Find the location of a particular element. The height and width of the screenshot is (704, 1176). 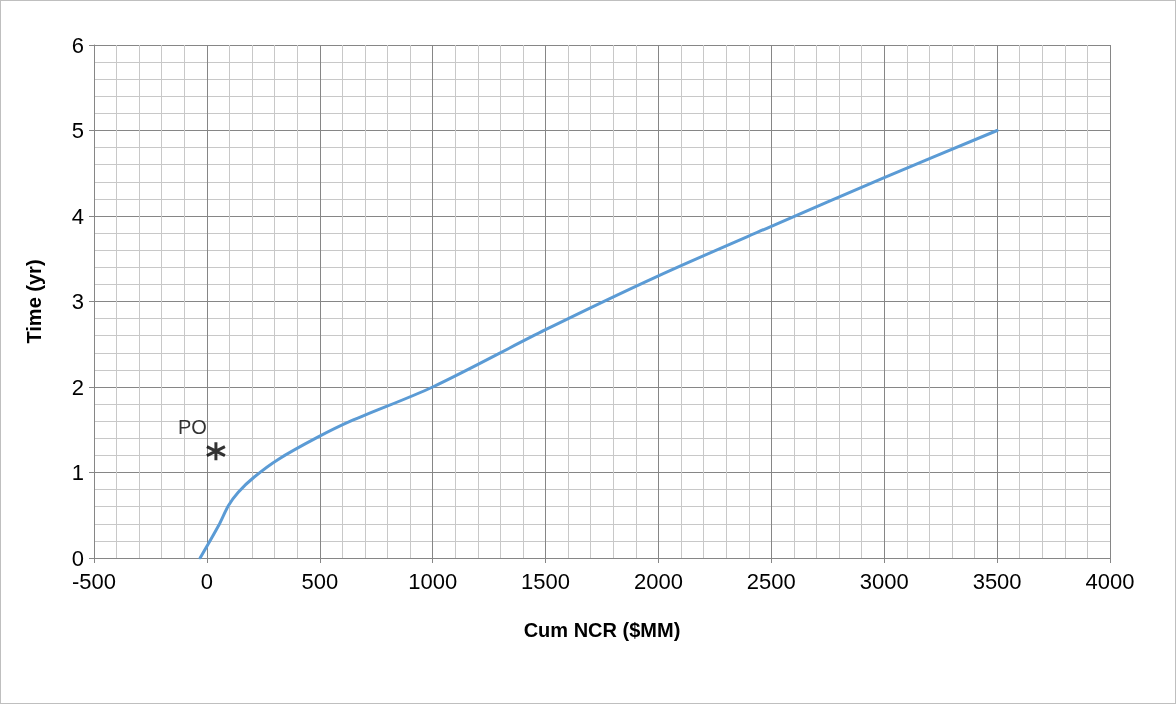

x-tick-label: 1500 is located at coordinates (546, 581).